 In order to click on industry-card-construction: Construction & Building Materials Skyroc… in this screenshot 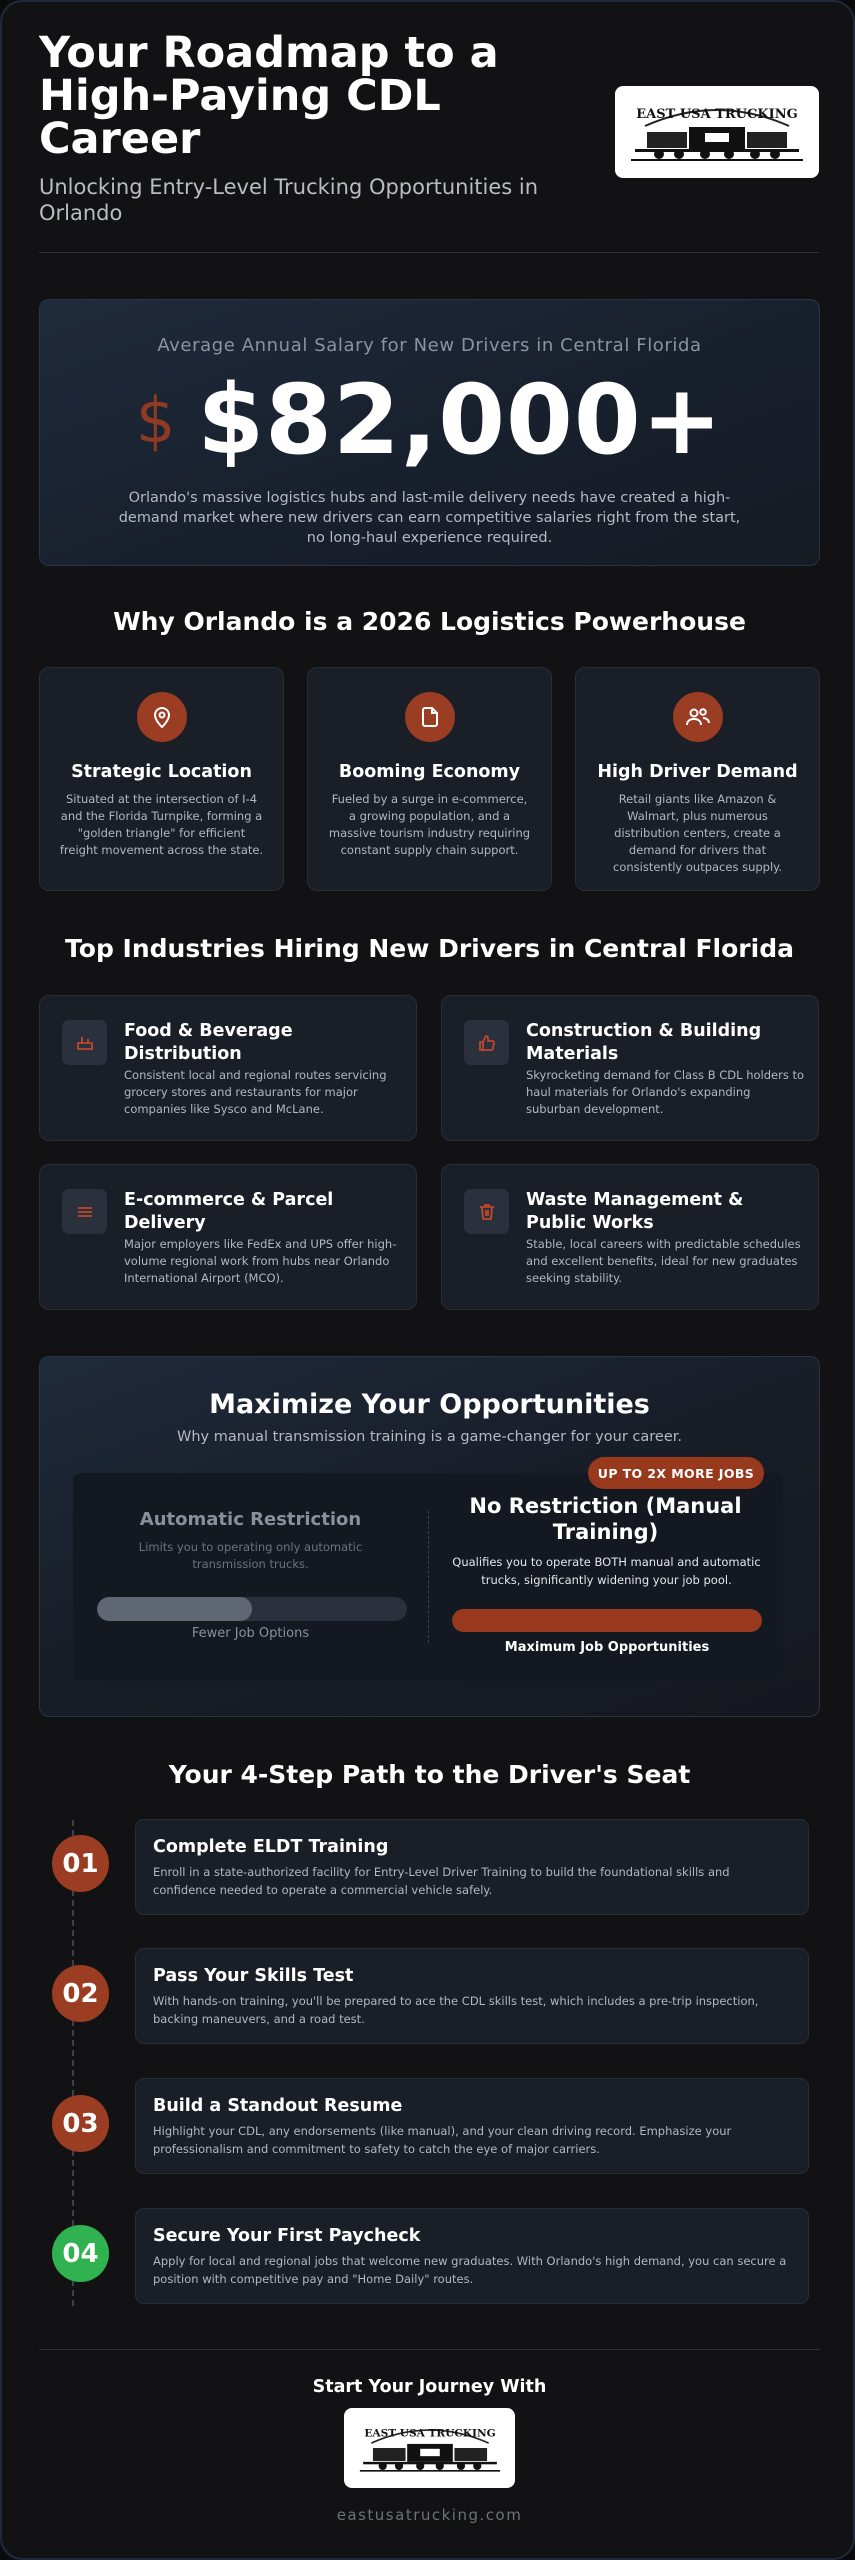, I will do `click(630, 1068)`.